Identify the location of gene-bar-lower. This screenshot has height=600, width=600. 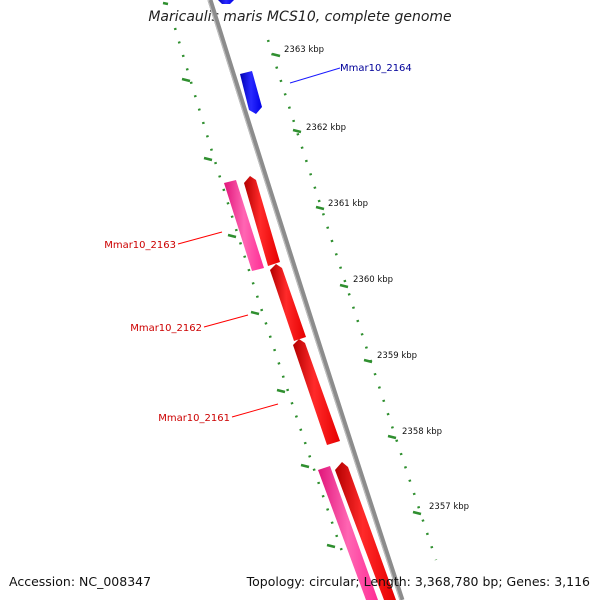
(348, 533).